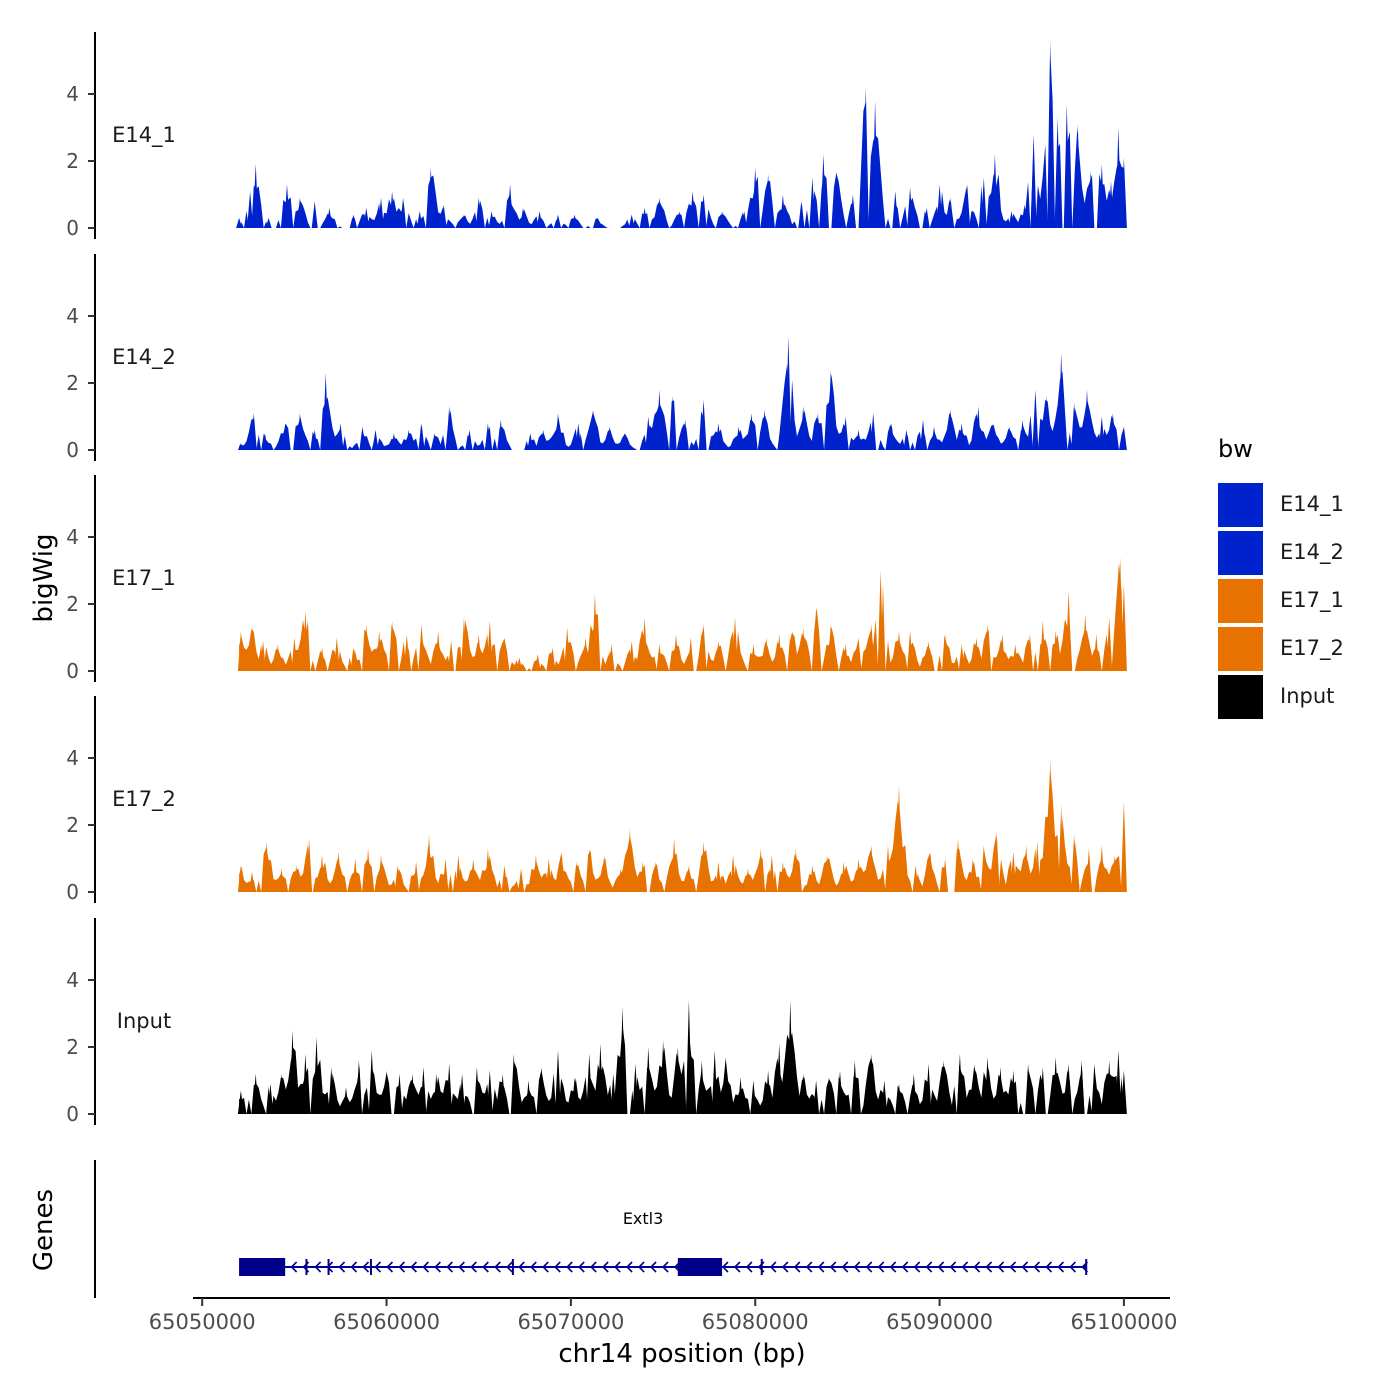 This screenshot has width=1400, height=1400. I want to click on x-tick-label-65050000: 65050000, so click(202, 1322).